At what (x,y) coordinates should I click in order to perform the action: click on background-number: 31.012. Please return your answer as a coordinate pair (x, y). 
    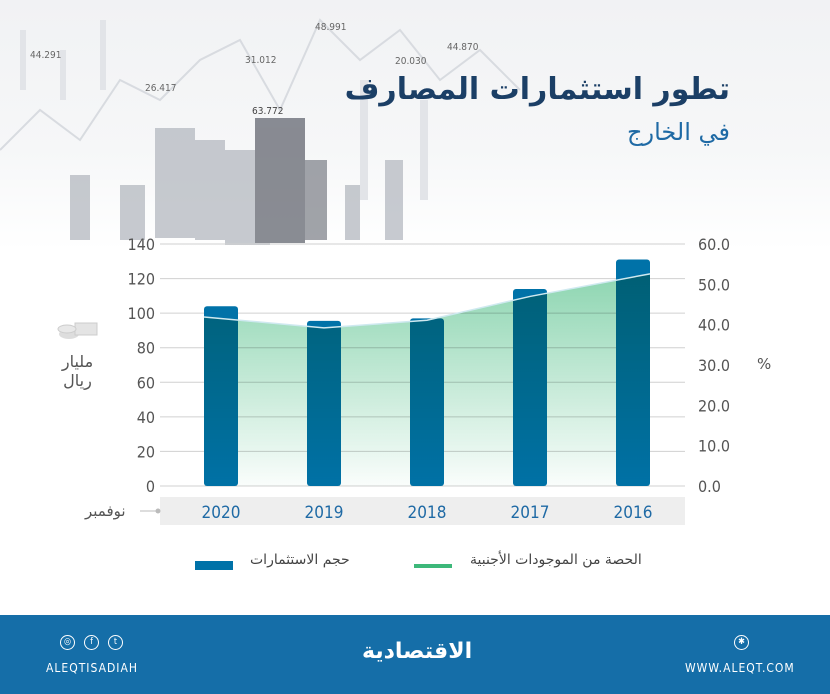
    Looking at the image, I should click on (261, 60).